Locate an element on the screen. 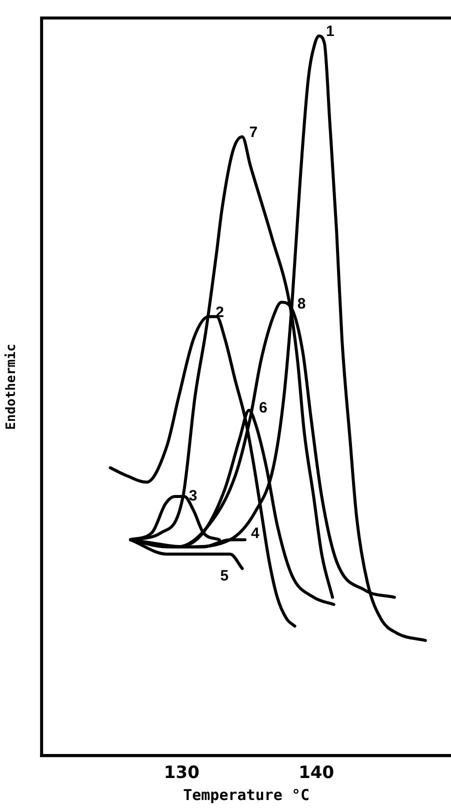  x-axis-title: Temperature °C is located at coordinates (246, 795).